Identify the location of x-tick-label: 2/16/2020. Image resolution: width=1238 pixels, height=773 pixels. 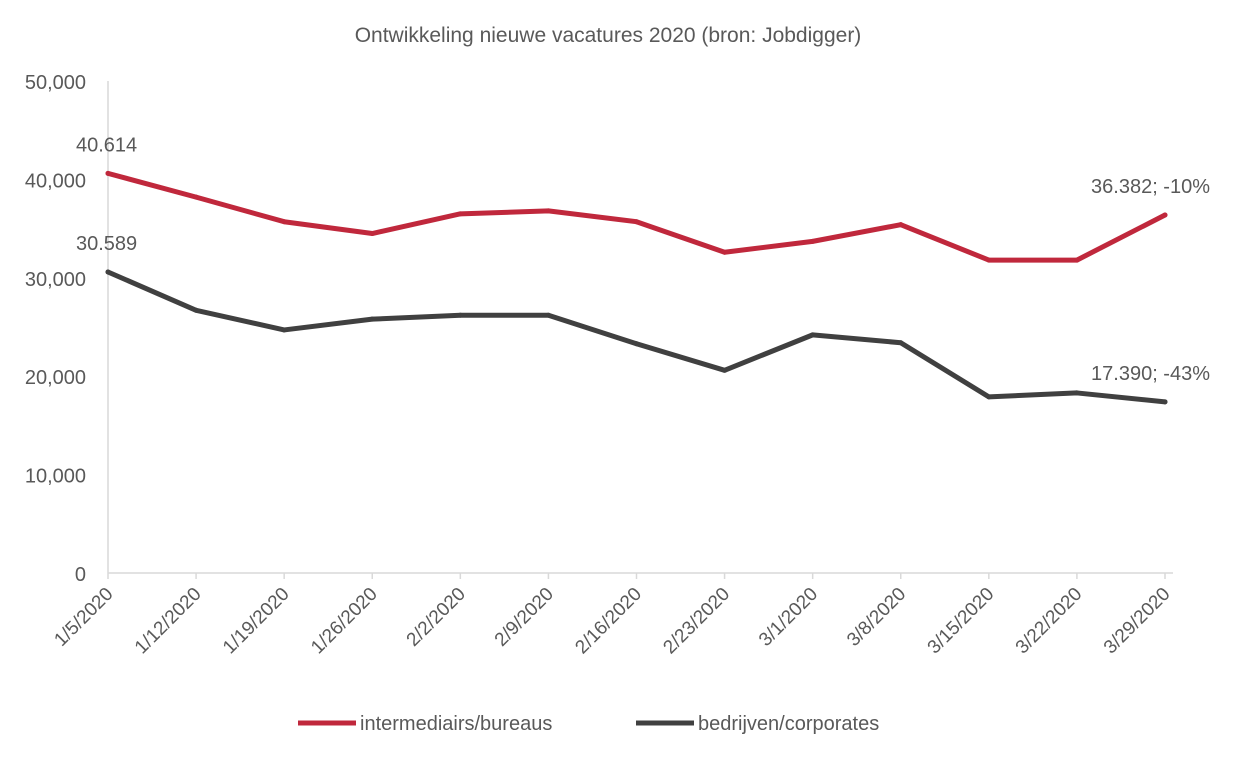
(608, 621).